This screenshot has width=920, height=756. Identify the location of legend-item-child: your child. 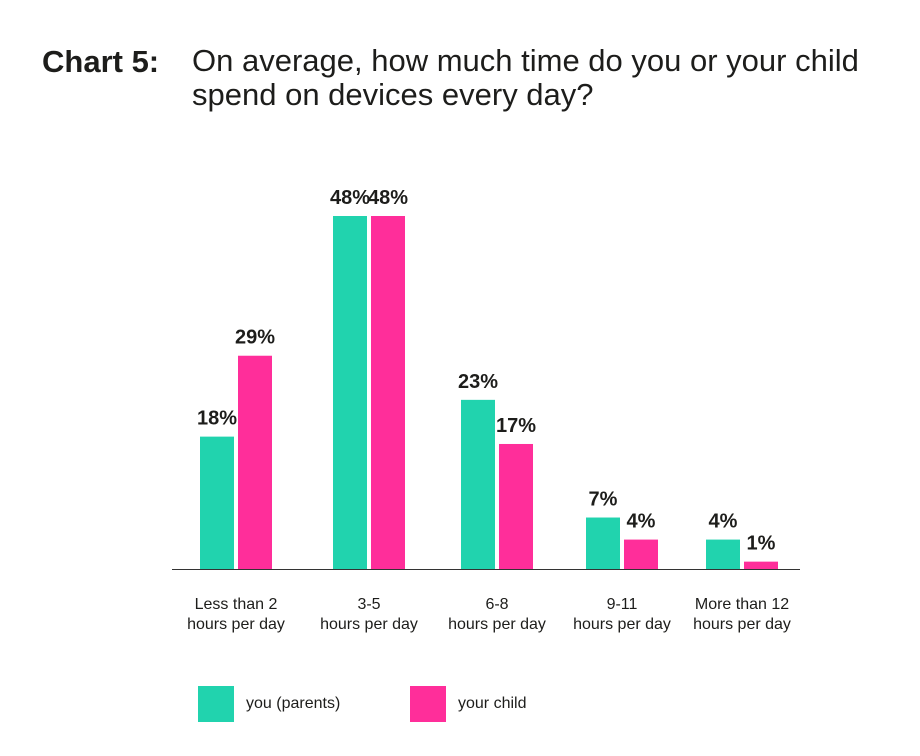
(468, 704).